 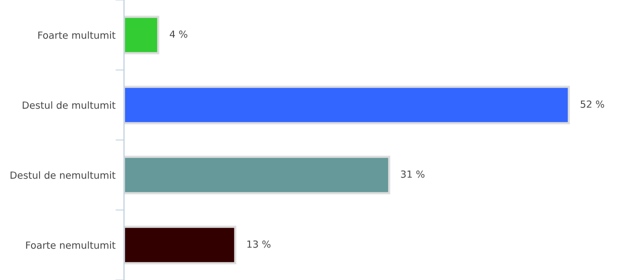 I want to click on data-label: 4 %, so click(x=179, y=34).